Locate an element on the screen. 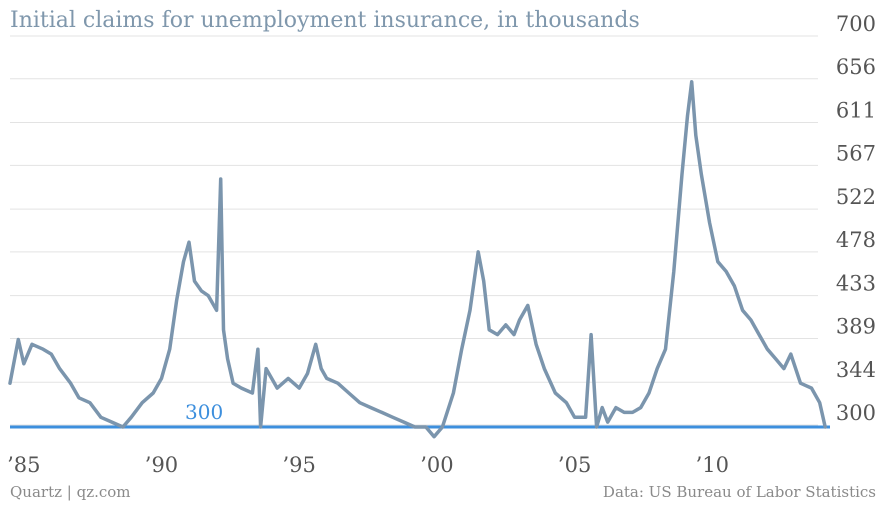 This screenshot has height=521, width=888. y-tick-label: 344 is located at coordinates (856, 370).